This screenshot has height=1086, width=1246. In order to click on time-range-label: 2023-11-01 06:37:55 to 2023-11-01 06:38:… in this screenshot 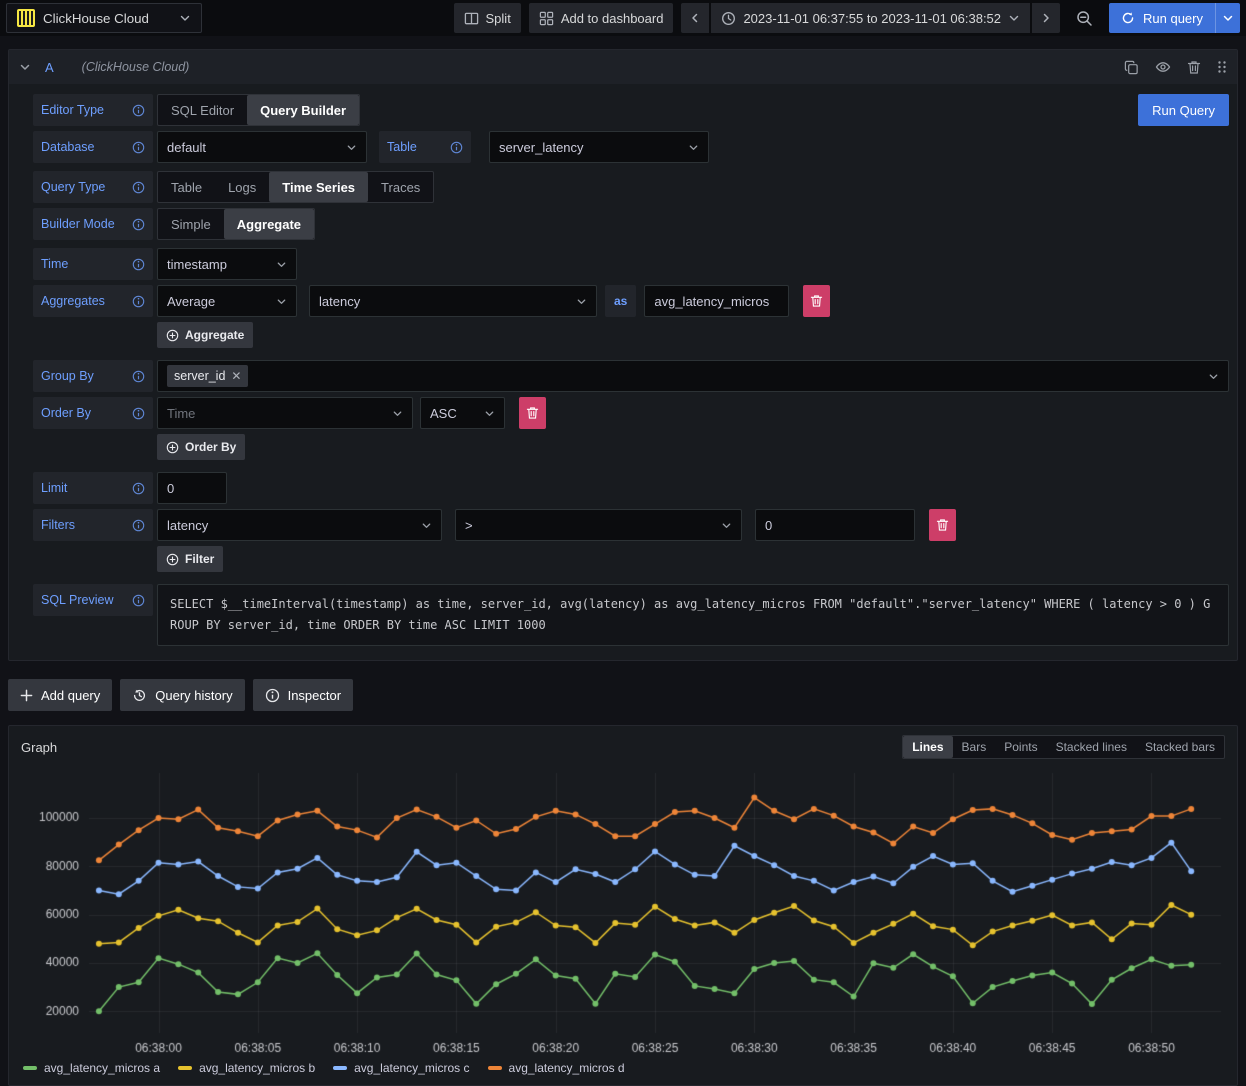, I will do `click(872, 18)`.